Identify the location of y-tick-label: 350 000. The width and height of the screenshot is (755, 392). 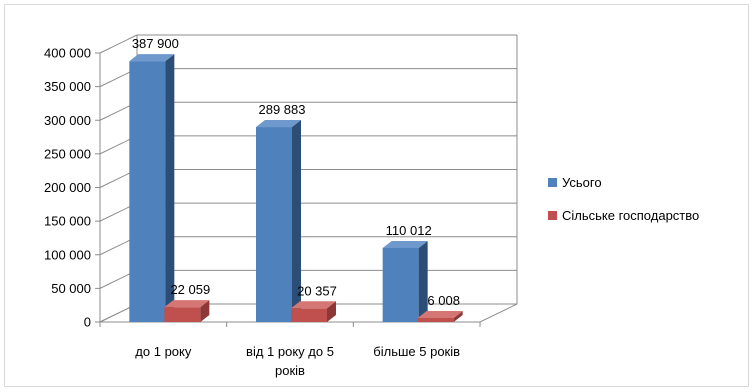
(67, 86).